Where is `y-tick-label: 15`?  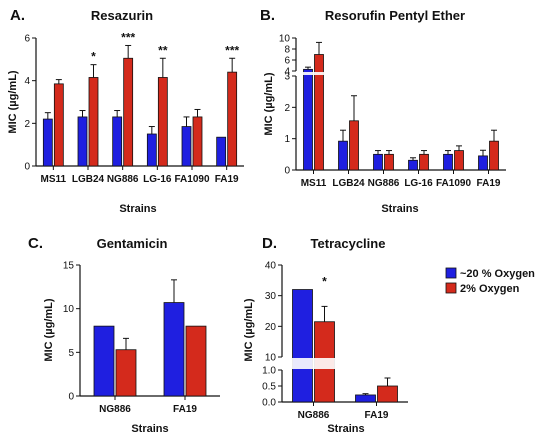 y-tick-label: 15 is located at coordinates (69, 266).